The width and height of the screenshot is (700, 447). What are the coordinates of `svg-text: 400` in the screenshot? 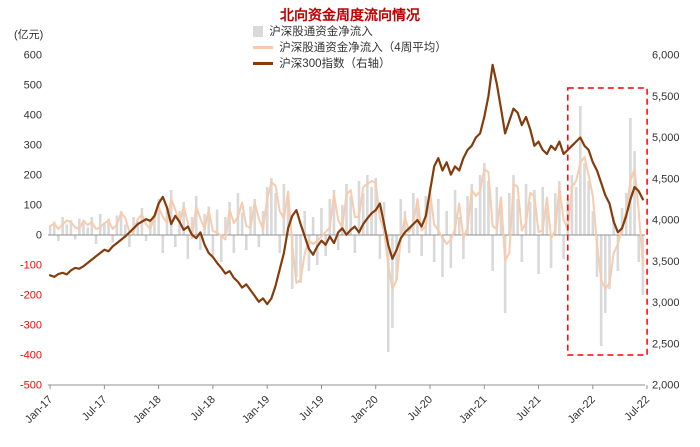 It's located at (33, 116).